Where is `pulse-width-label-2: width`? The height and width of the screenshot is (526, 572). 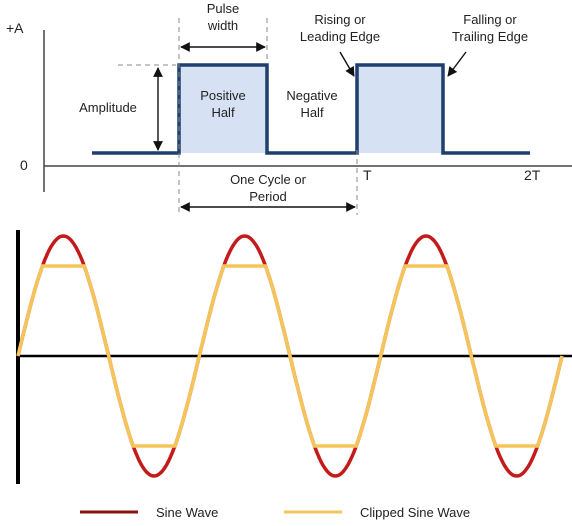 pulse-width-label-2: width is located at coordinates (222, 25).